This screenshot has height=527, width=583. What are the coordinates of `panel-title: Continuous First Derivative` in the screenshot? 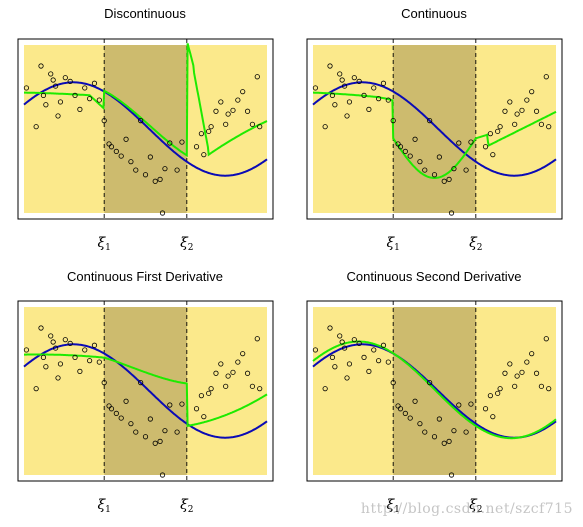 It's located at (145, 276).